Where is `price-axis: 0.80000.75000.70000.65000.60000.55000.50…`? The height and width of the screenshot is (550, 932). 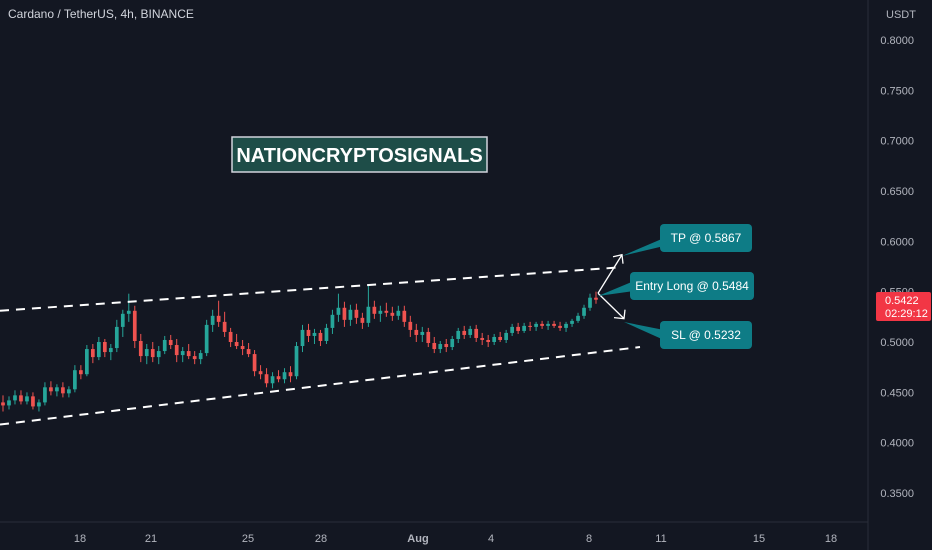
price-axis: 0.80000.75000.70000.65000.60000.55000.50… is located at coordinates (897, 267).